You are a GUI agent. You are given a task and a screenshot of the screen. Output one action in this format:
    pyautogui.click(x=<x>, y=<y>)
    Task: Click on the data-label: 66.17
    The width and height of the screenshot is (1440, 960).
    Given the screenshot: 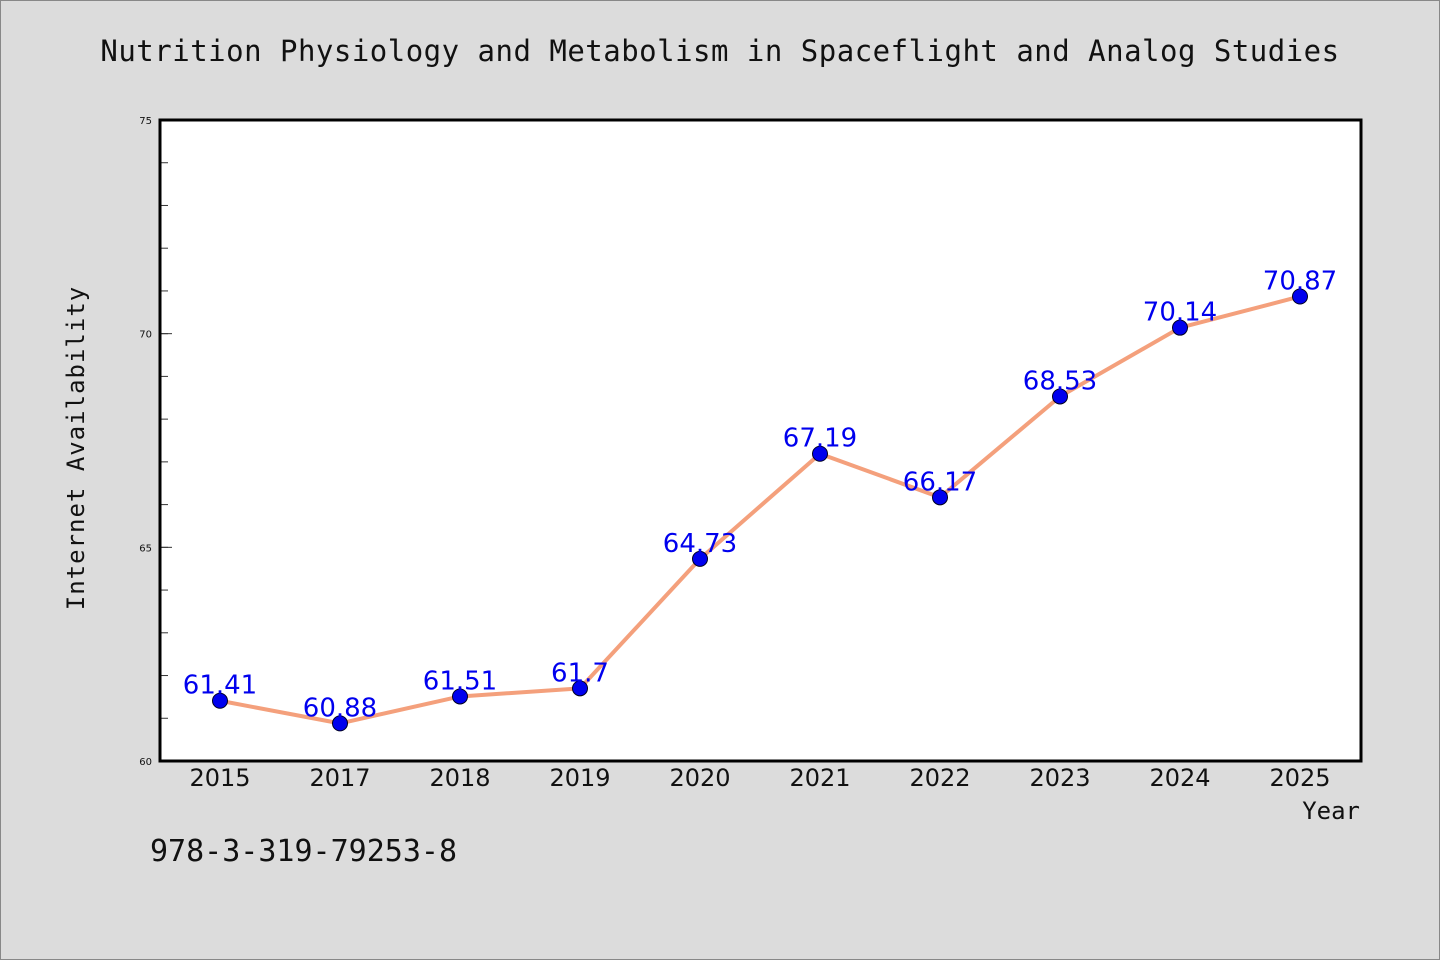 What is the action you would take?
    pyautogui.click(x=940, y=482)
    